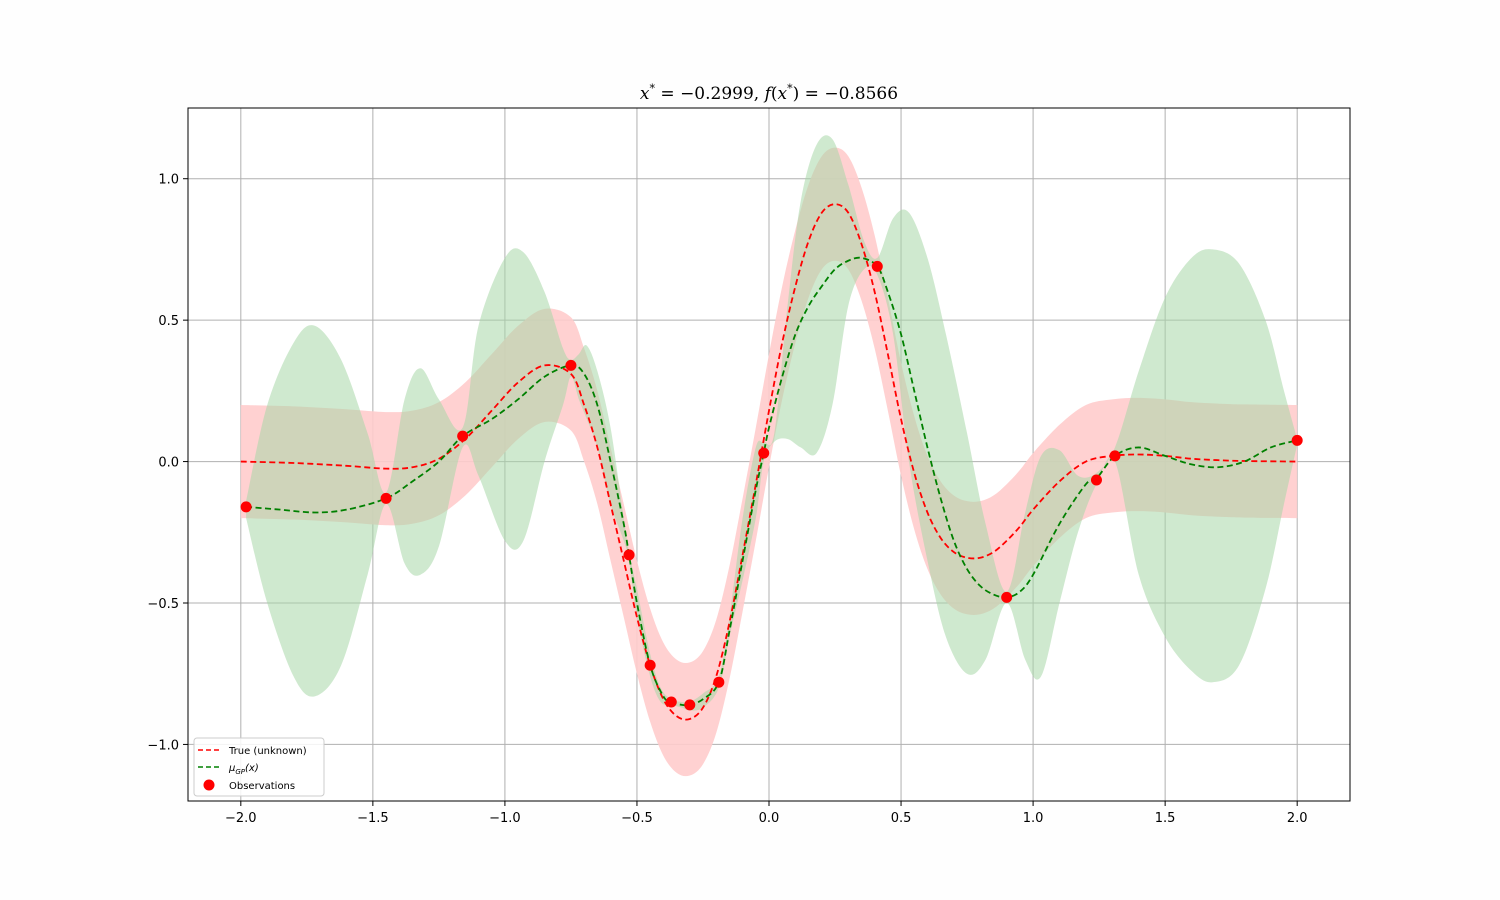 Image resolution: width=1500 pixels, height=900 pixels. I want to click on title-x-value: = −0.2999,, so click(710, 94).